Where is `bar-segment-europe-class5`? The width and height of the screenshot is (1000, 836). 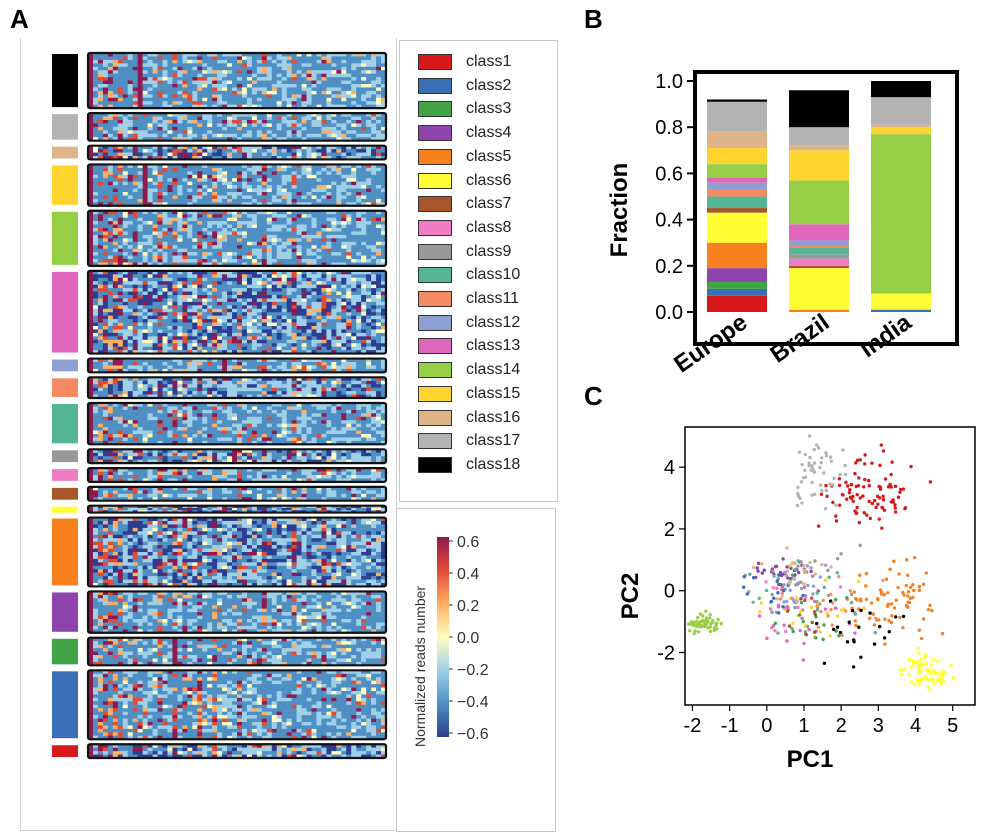 bar-segment-europe-class5 is located at coordinates (737, 255).